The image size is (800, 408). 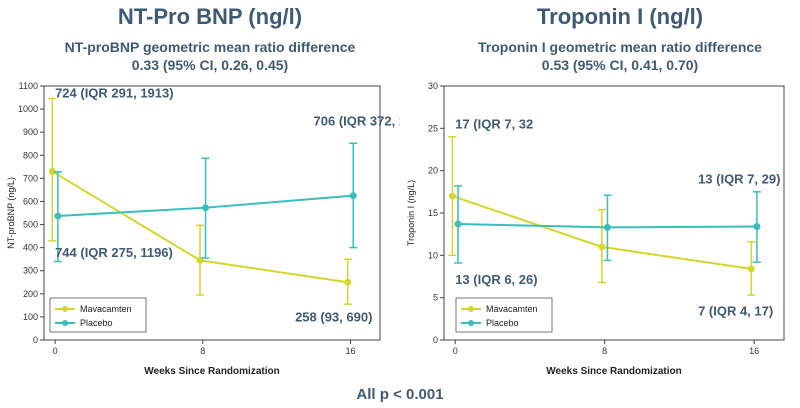 What do you see at coordinates (357, 120) in the screenshot?
I see `ntprobnp-annotation: 706 (IQR 372, 1318)` at bounding box center [357, 120].